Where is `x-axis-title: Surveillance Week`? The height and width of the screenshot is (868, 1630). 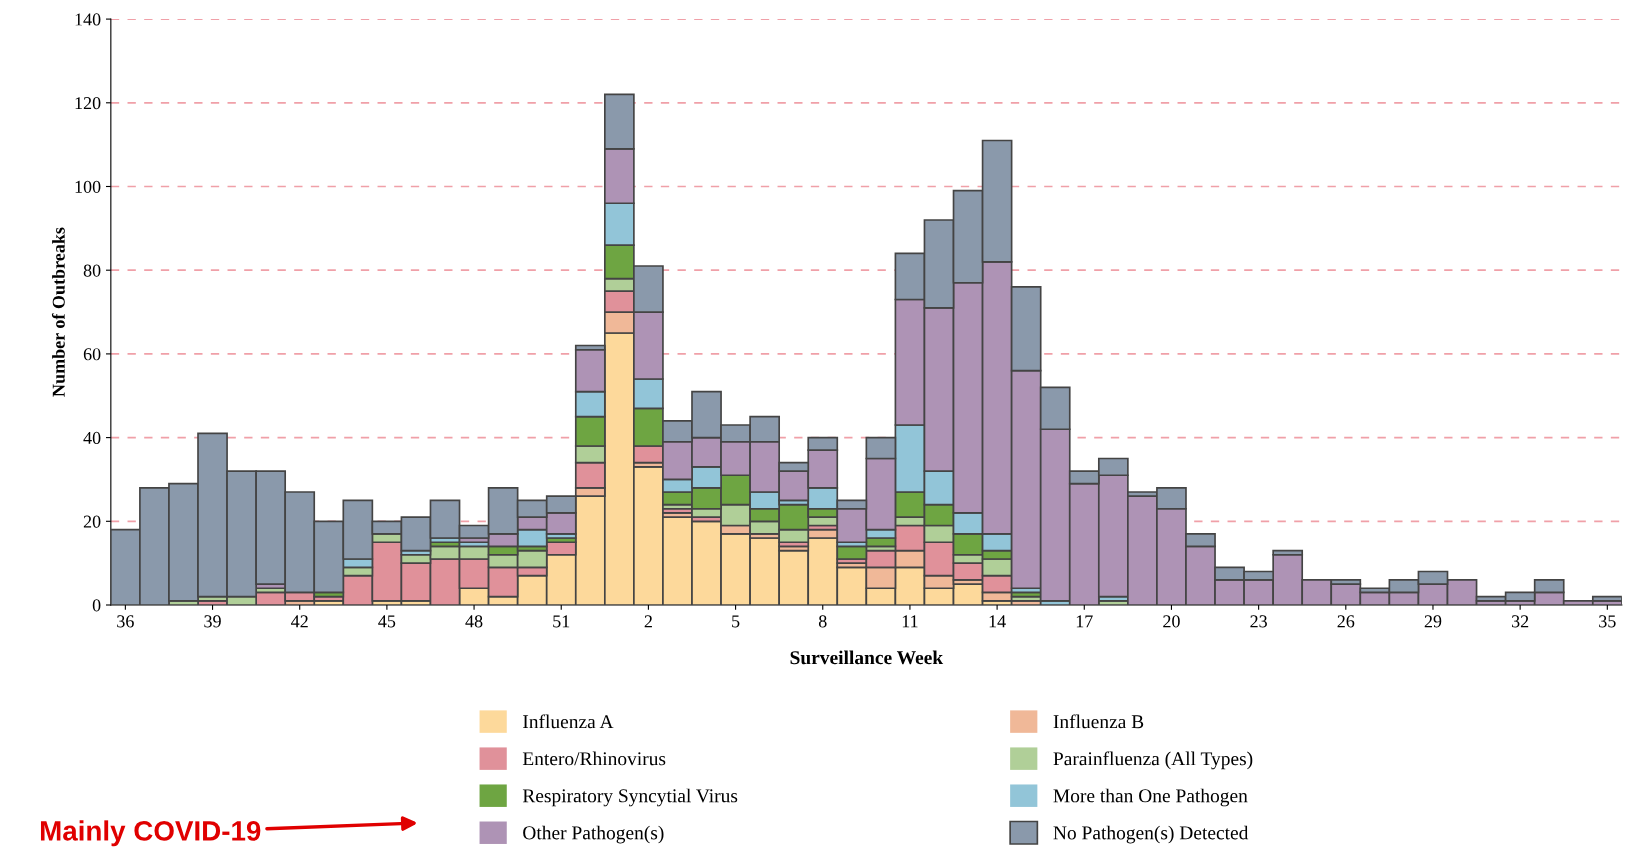 x-axis-title: Surveillance Week is located at coordinates (867, 657).